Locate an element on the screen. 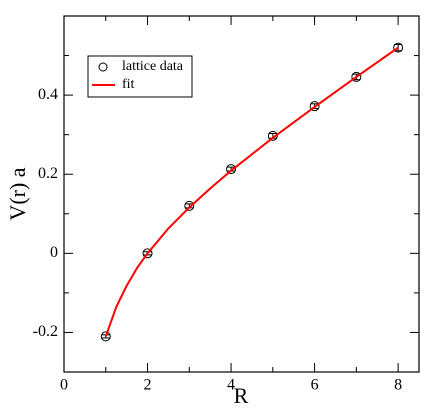 Image resolution: width=436 pixels, height=410 pixels. legend-marker is located at coordinates (103, 67).